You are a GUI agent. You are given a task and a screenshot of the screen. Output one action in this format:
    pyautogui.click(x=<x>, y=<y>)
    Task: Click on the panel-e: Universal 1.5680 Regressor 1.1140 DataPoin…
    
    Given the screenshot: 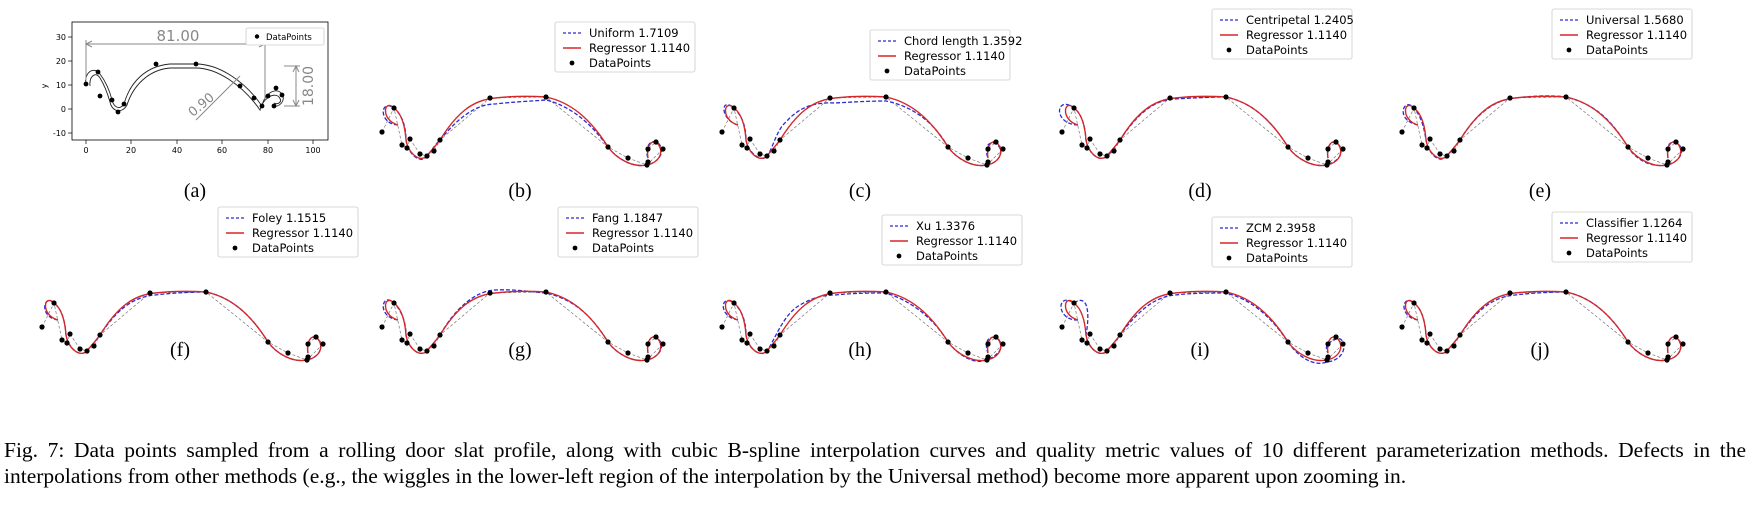 What is the action you would take?
    pyautogui.click(x=1540, y=102)
    